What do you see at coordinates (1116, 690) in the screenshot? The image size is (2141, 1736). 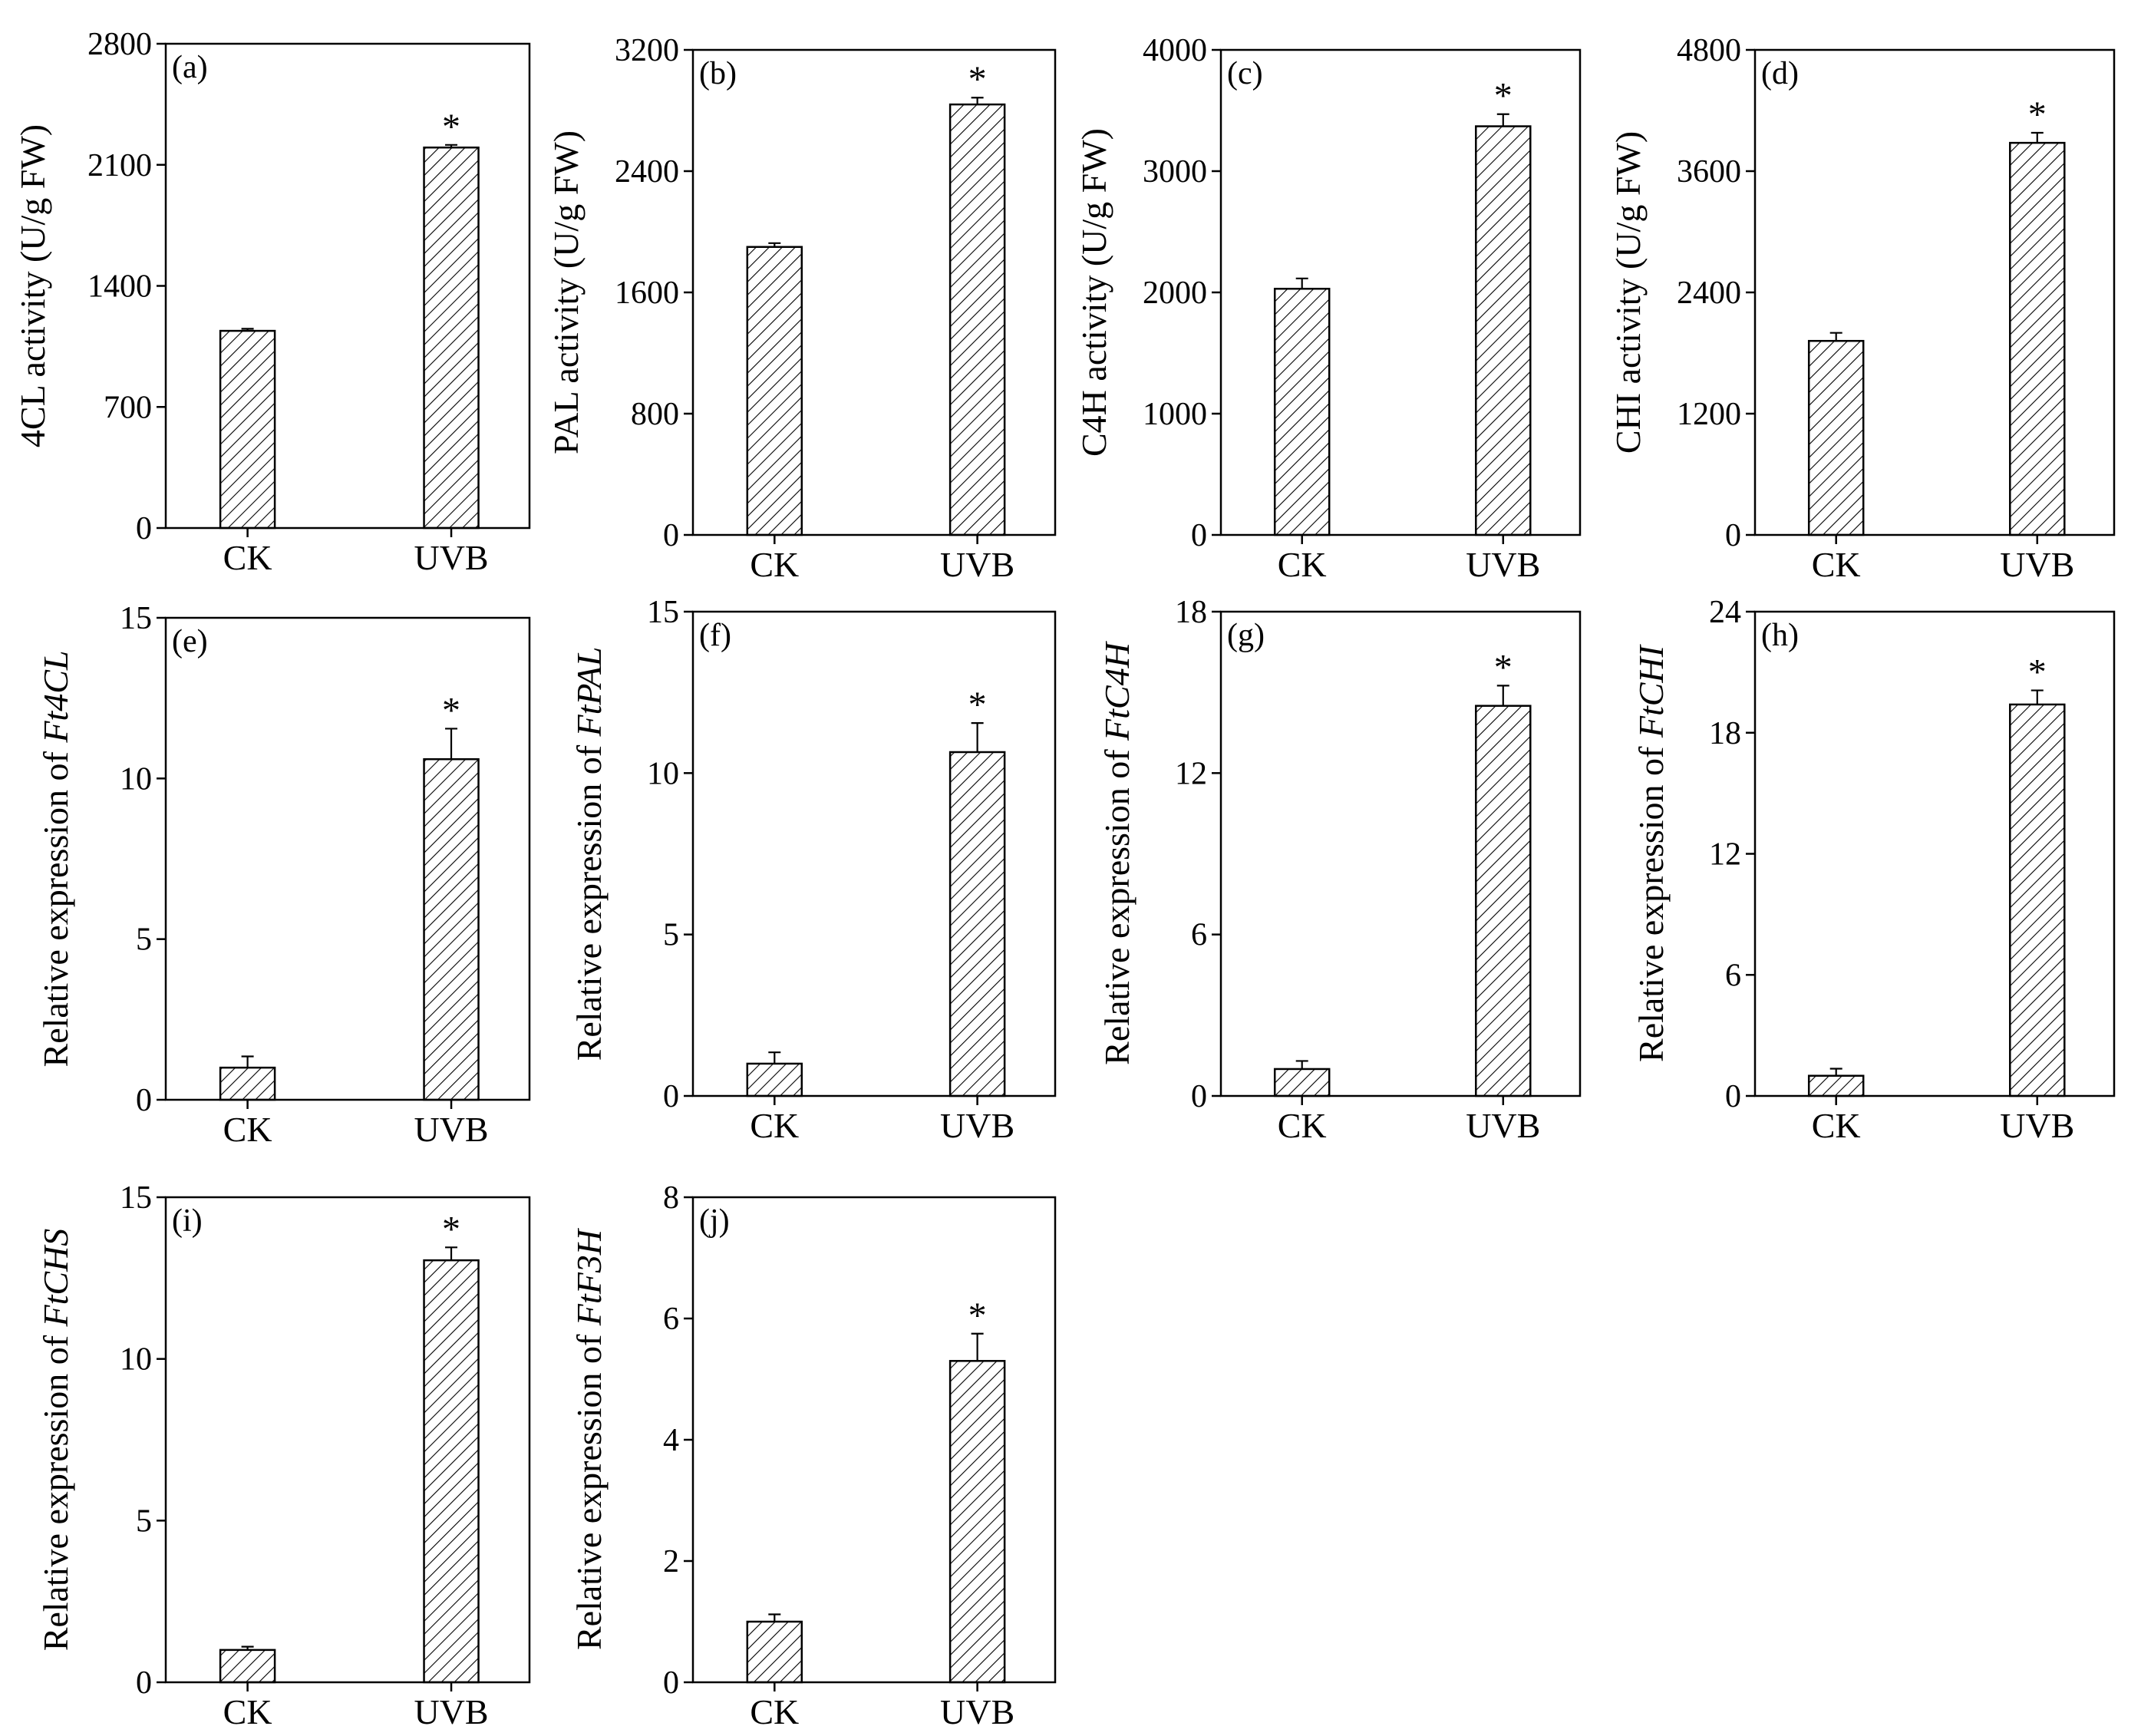 I see `y-axis-label-gene: FtC4H` at bounding box center [1116, 690].